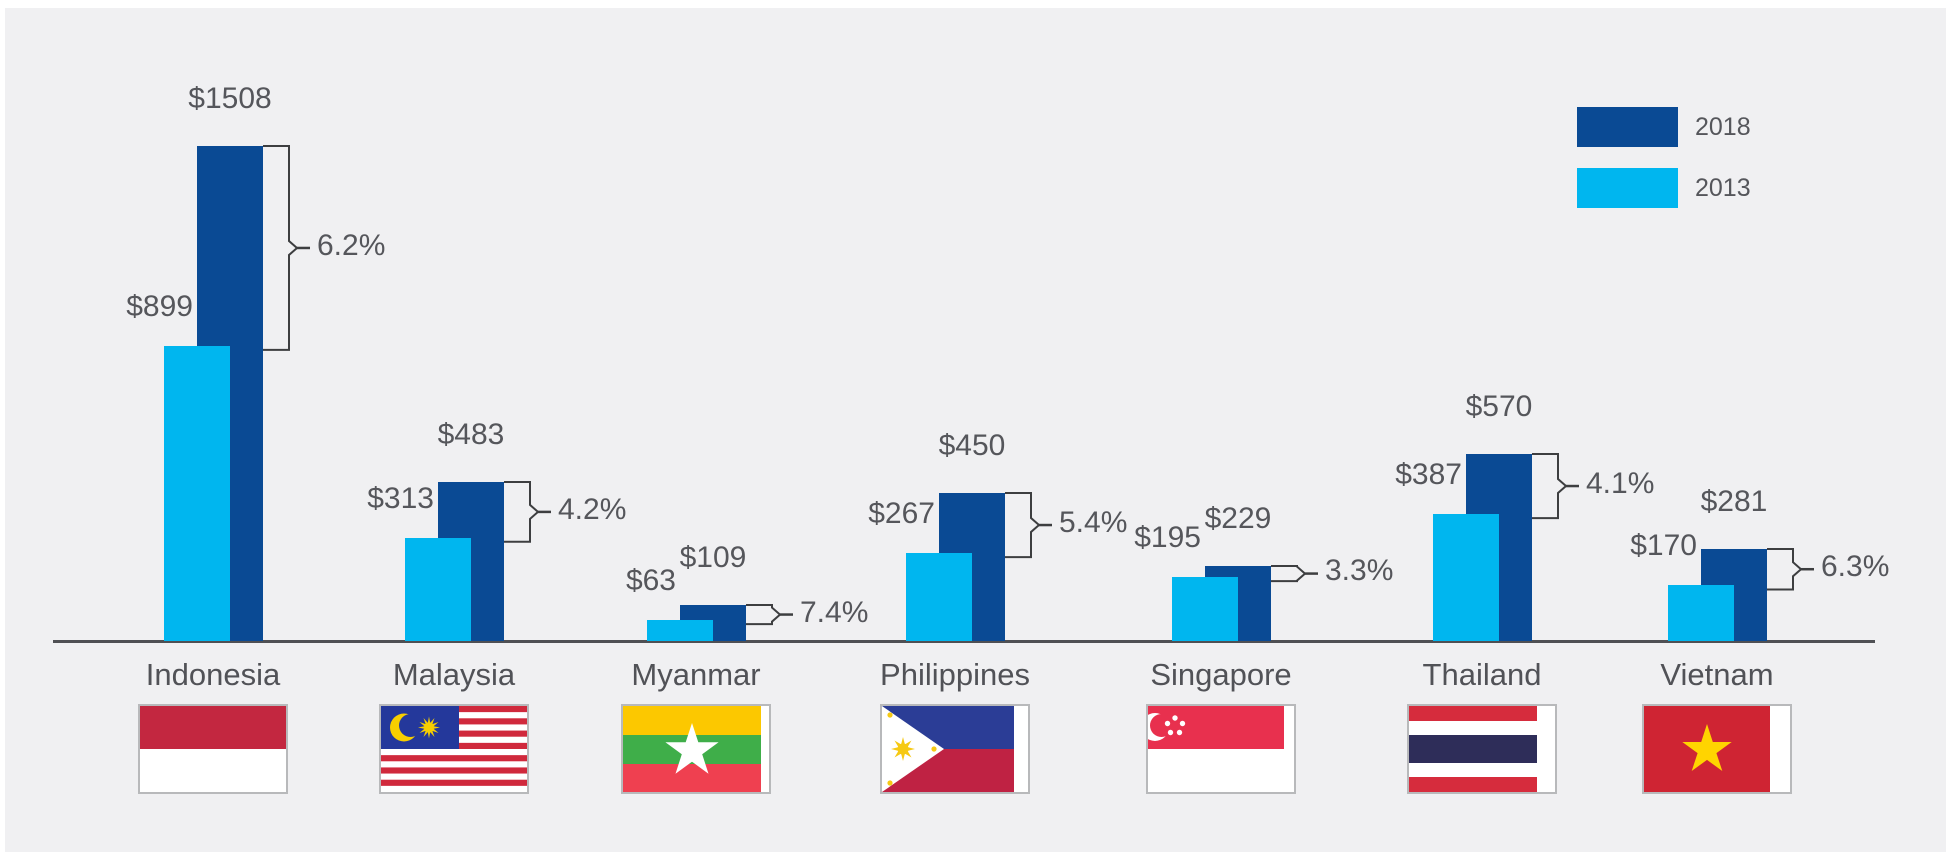 The width and height of the screenshot is (1951, 856). Describe the element at coordinates (1620, 483) in the screenshot. I see `growth-label-thailand: 4.1%` at that location.